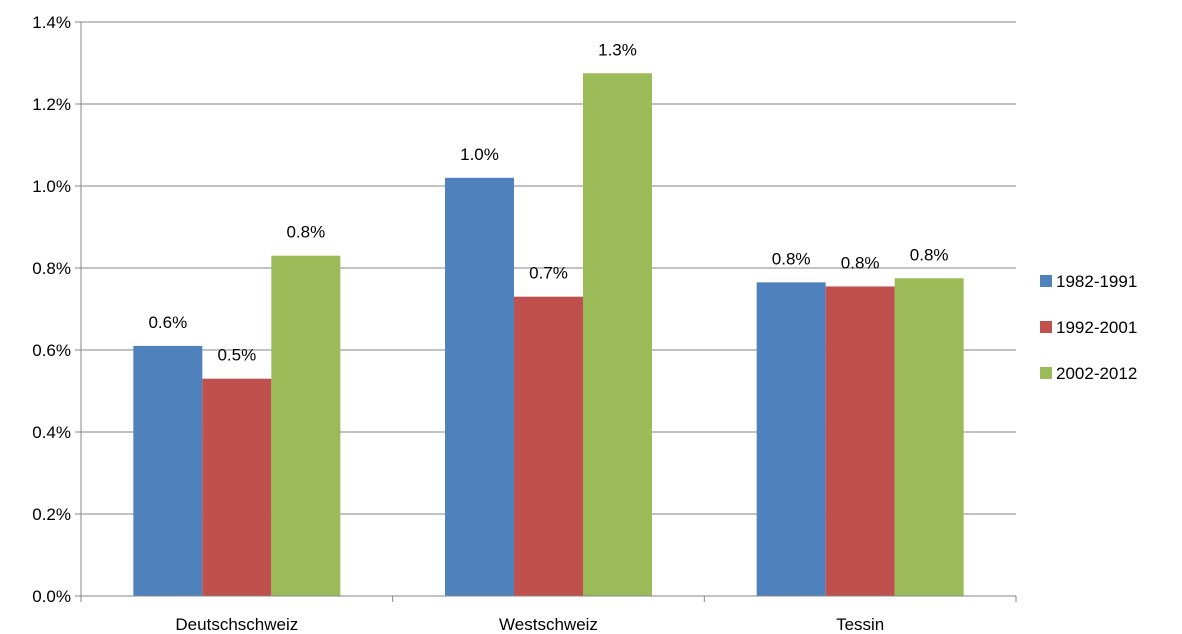  Describe the element at coordinates (548, 273) in the screenshot. I see `data-label: 0.7%` at that location.